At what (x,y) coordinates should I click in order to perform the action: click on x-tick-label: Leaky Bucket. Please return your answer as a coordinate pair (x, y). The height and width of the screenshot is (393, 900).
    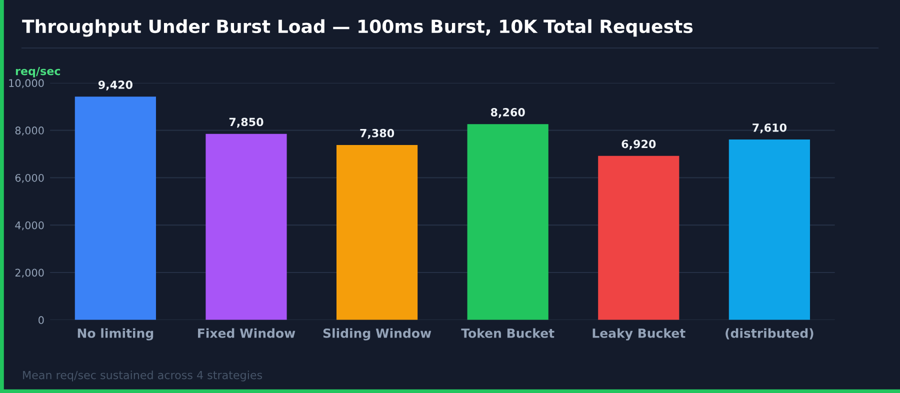
    Looking at the image, I should click on (639, 334).